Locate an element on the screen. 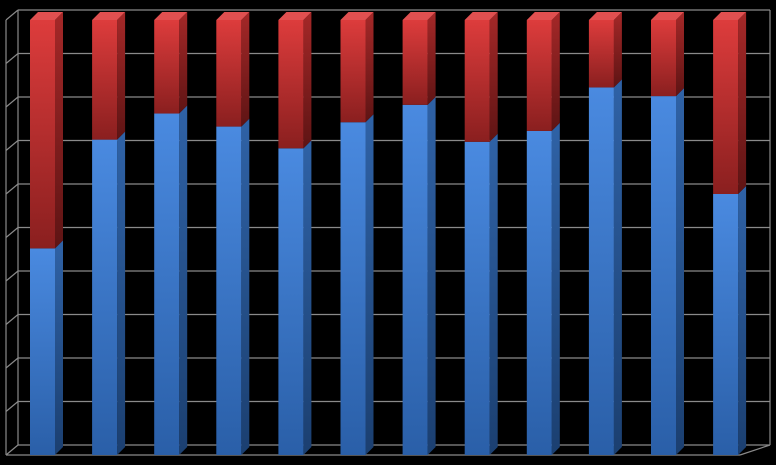 This screenshot has width=776, height=465. floor-right-edge is located at coordinates (755, 450).